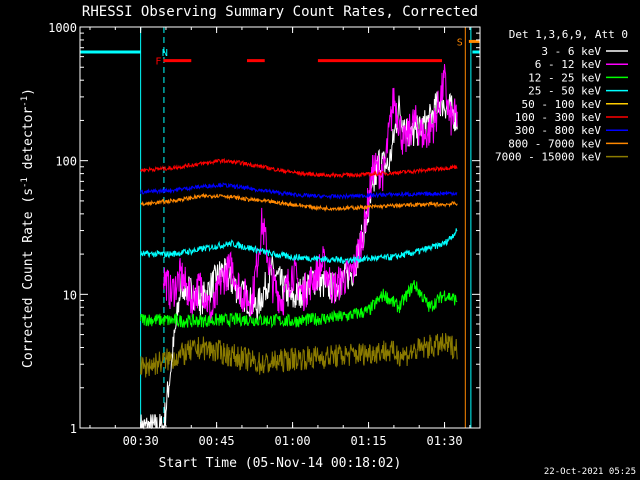  What do you see at coordinates (70, 295) in the screenshot?
I see `y-tick-label: 10` at bounding box center [70, 295].